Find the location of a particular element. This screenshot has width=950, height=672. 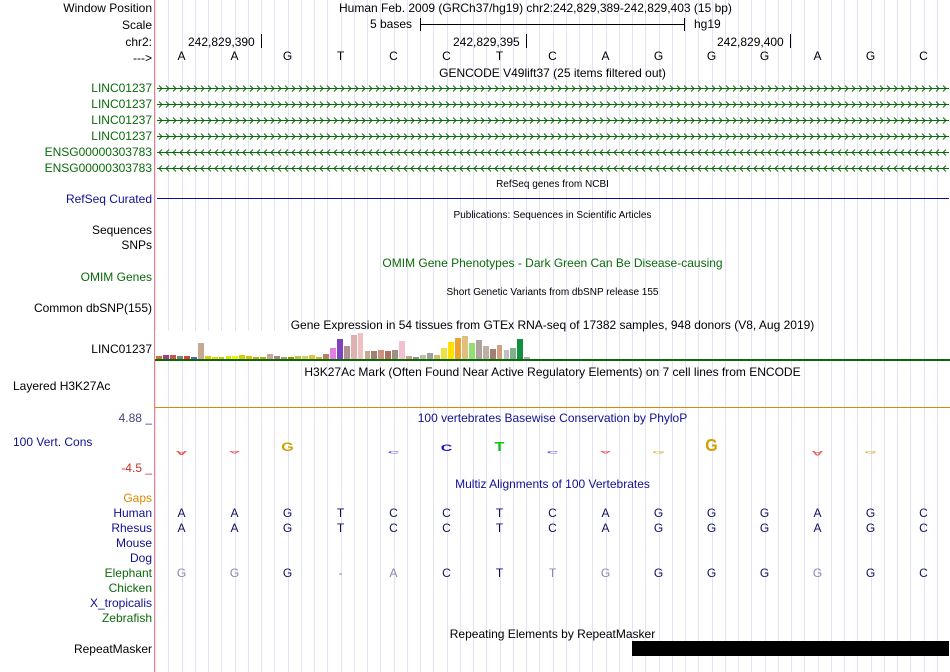

gaps-label: Gaps is located at coordinates (137, 498).